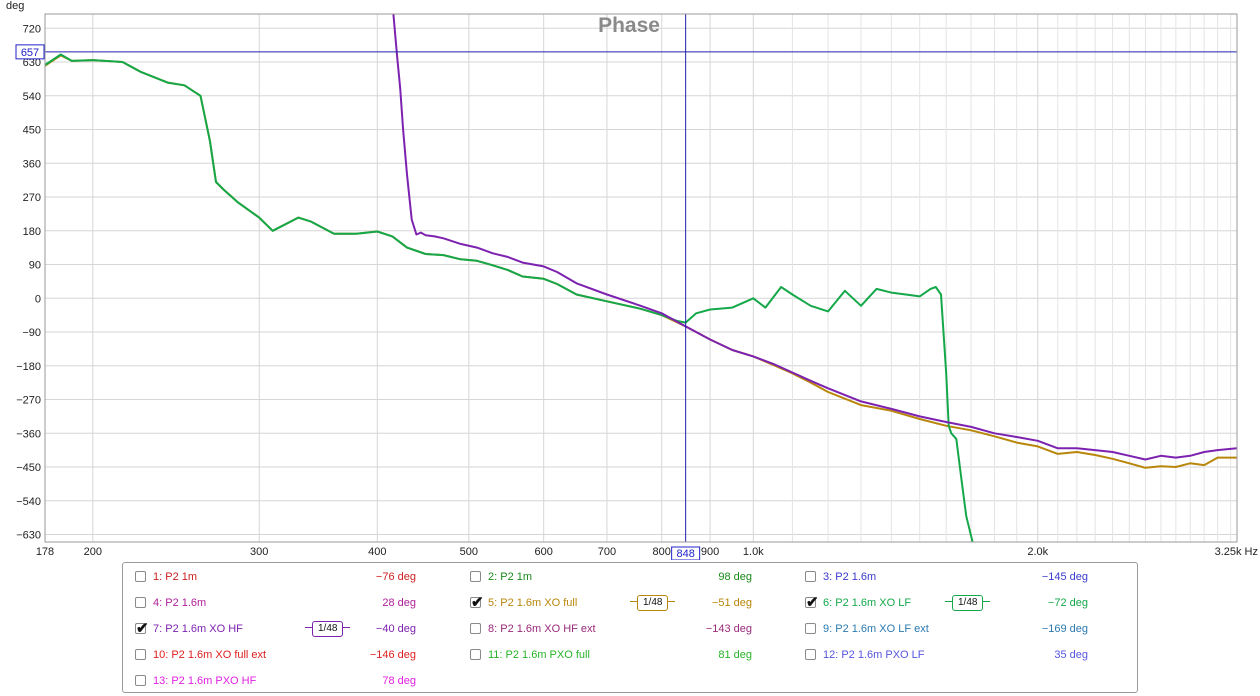 The width and height of the screenshot is (1260, 696). What do you see at coordinates (1037, 552) in the screenshot?
I see `x-tick-label: 2.0k` at bounding box center [1037, 552].